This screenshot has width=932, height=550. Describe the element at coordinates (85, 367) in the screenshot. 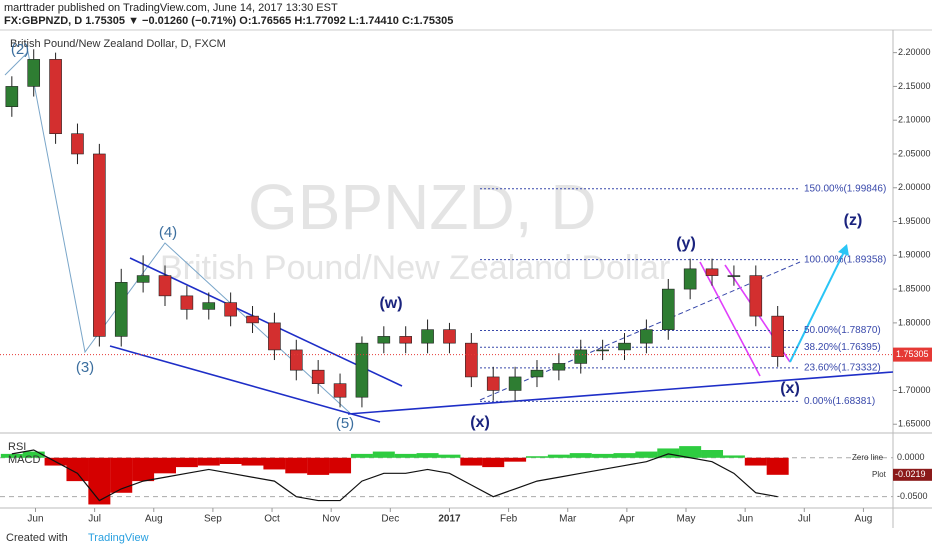

I see `wave-label: (3)` at that location.